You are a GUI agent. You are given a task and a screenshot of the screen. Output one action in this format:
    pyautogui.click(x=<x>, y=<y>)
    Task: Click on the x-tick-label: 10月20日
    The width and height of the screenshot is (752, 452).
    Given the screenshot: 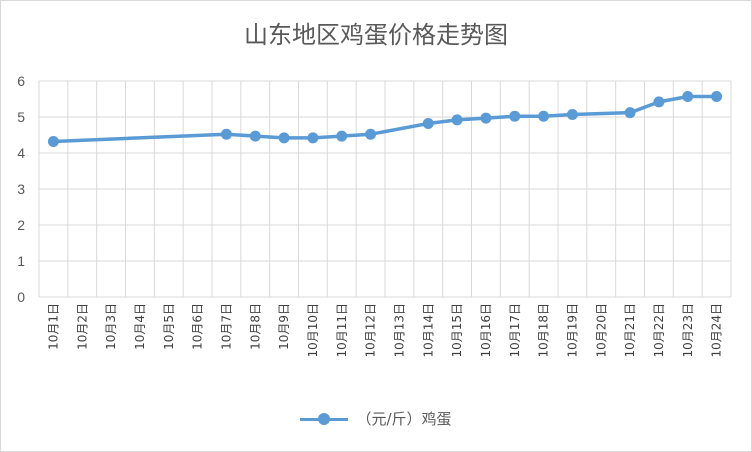 What is the action you would take?
    pyautogui.click(x=601, y=330)
    